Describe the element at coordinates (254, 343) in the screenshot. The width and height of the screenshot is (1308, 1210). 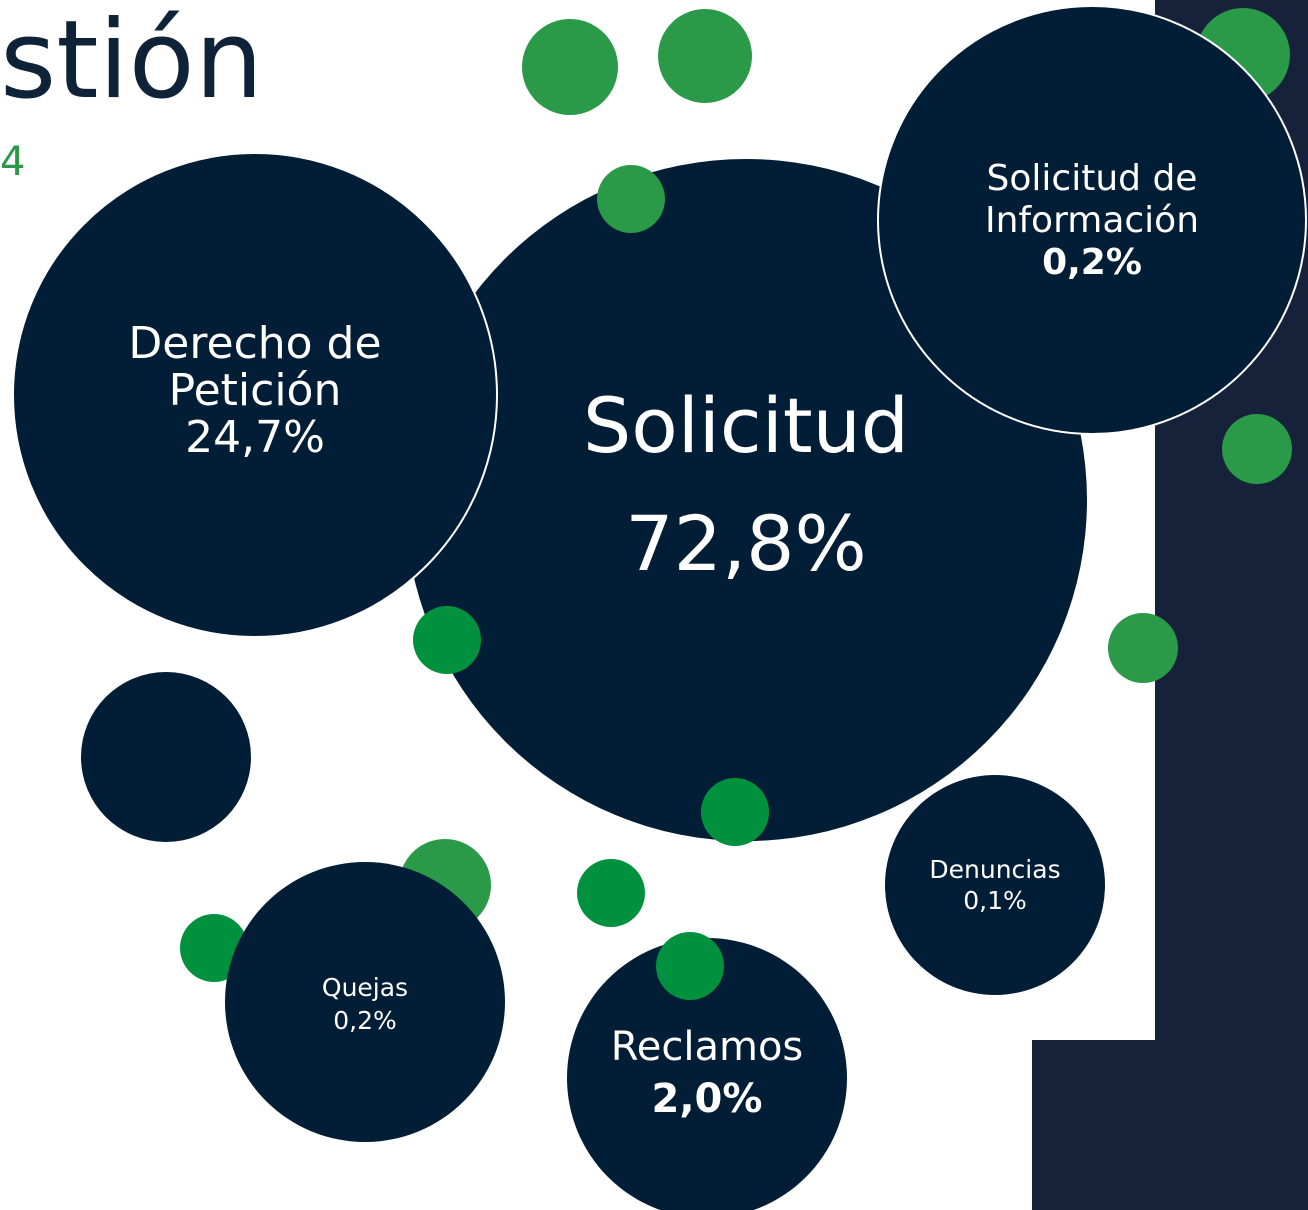
I see `bubble-label: Derecho de` at that location.